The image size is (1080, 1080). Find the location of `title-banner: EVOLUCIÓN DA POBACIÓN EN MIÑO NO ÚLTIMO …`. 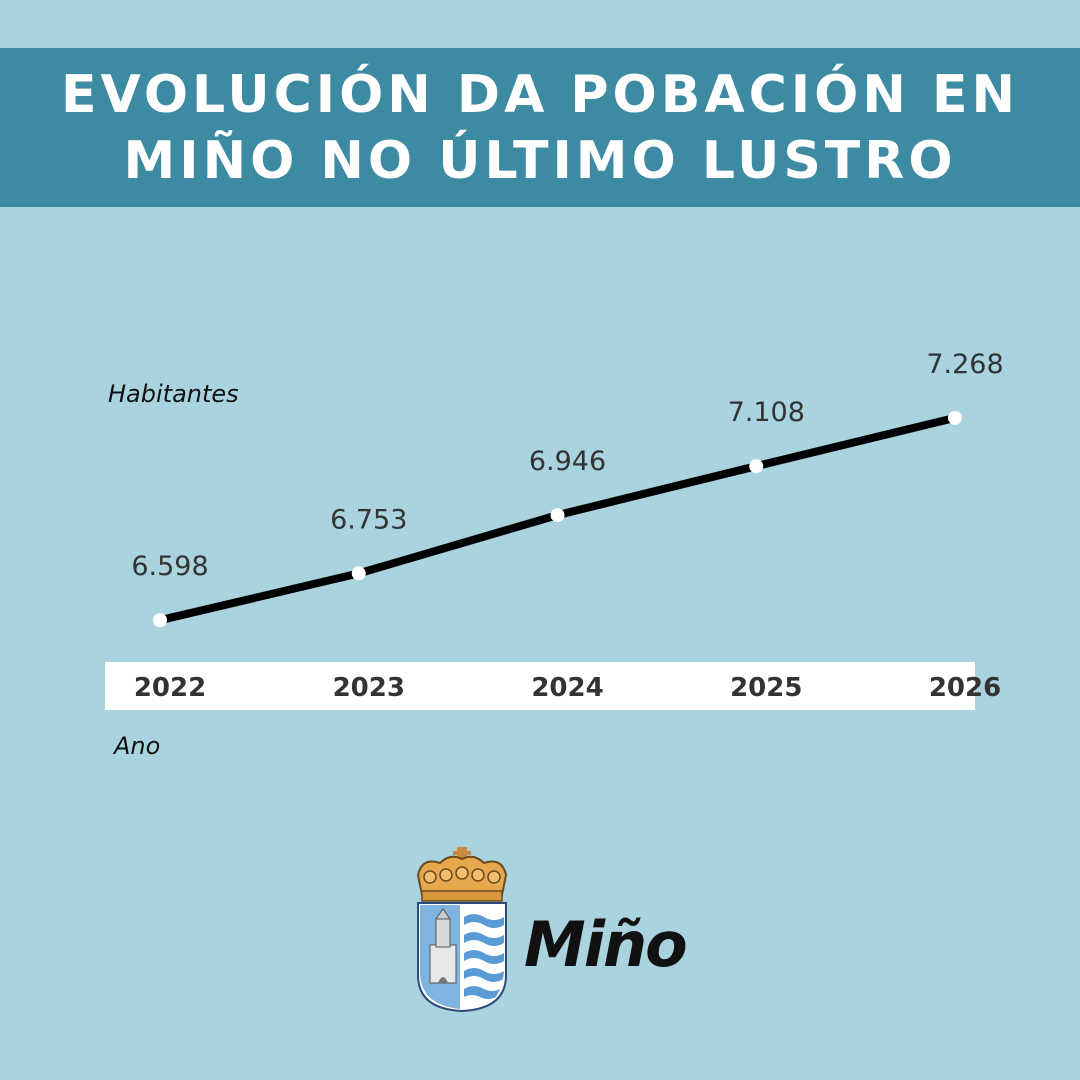

title-banner: EVOLUCIÓN DA POBACIÓN EN MIÑO NO ÚLTIMO … is located at coordinates (540, 127).